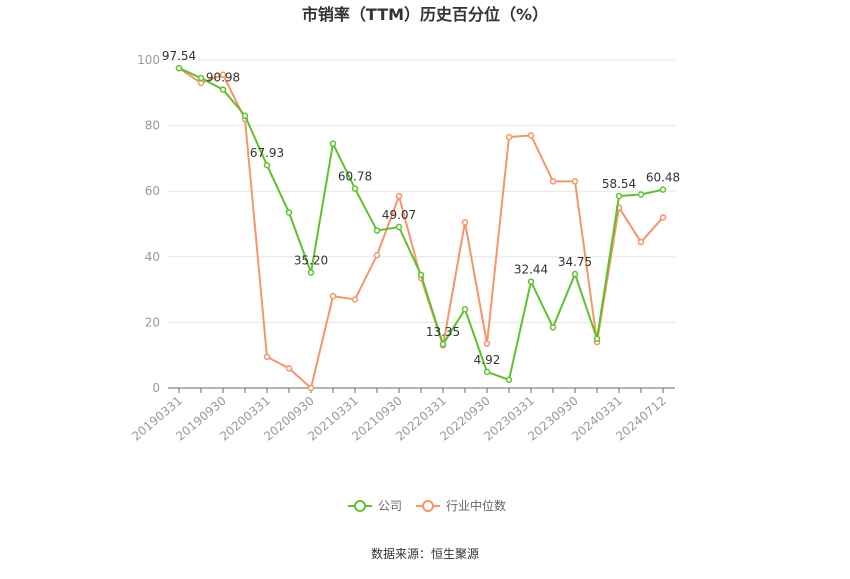 The height and width of the screenshot is (579, 850). Describe the element at coordinates (531, 270) in the screenshot. I see `data-label: 32.44` at that location.